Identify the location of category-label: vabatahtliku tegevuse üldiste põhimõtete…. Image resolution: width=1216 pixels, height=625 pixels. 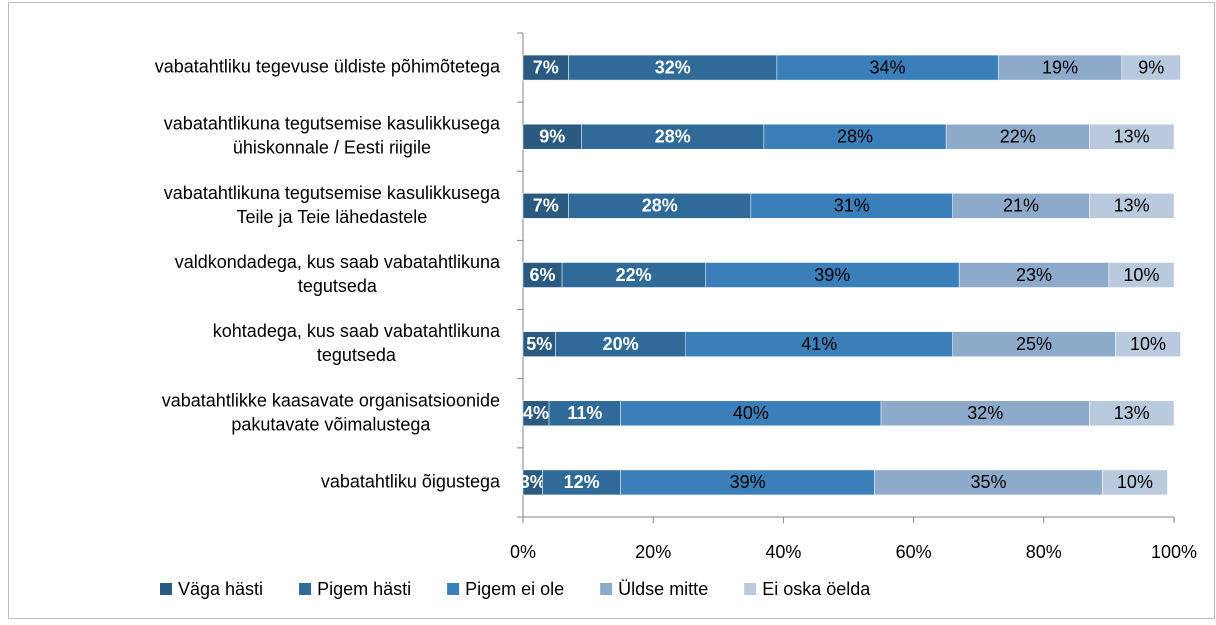
(328, 66).